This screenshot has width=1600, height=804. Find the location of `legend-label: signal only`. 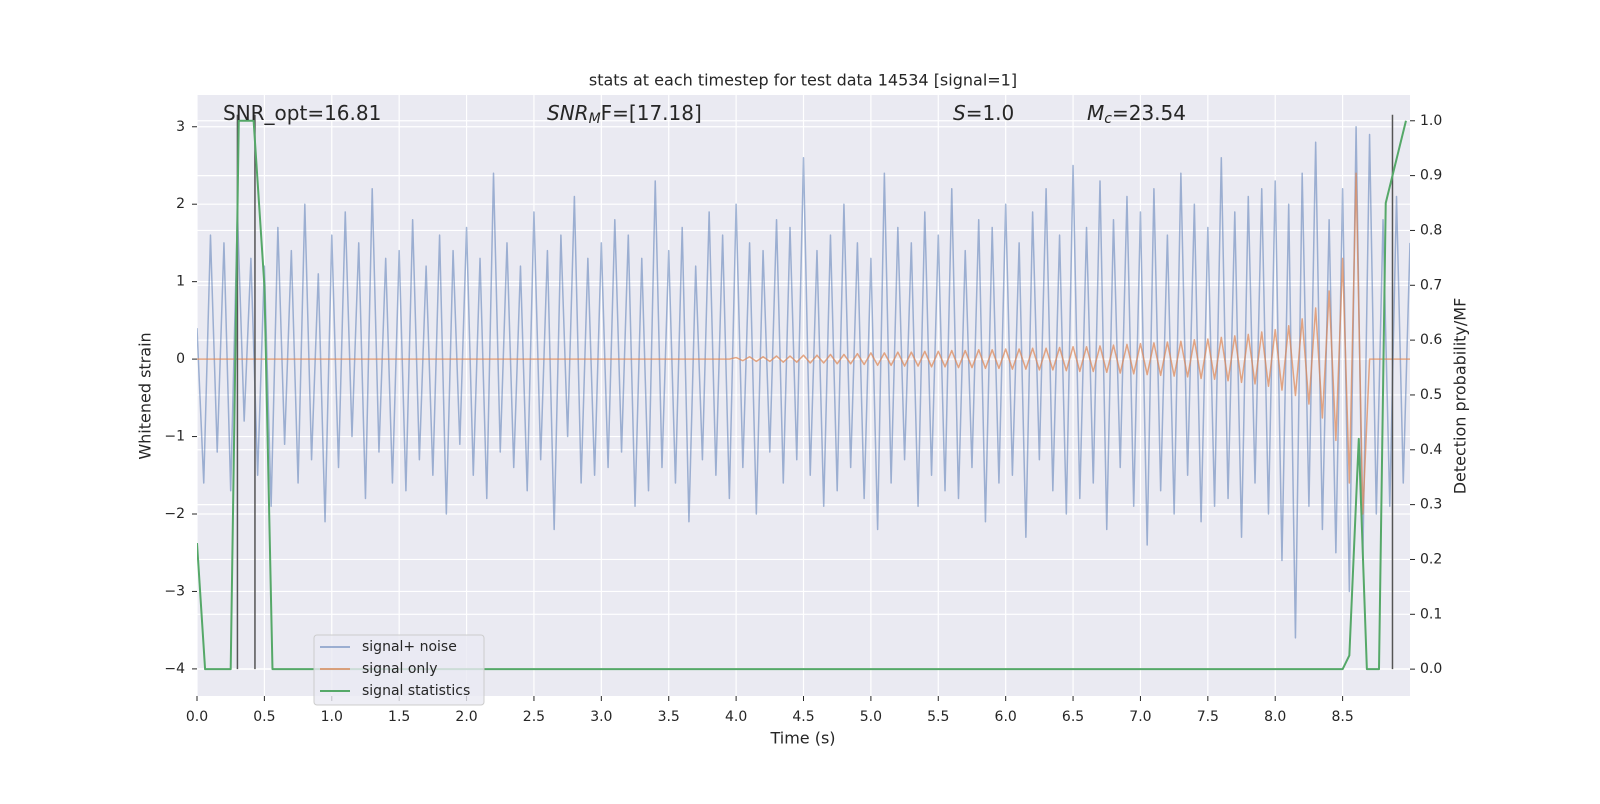

legend-label: signal only is located at coordinates (399, 669).